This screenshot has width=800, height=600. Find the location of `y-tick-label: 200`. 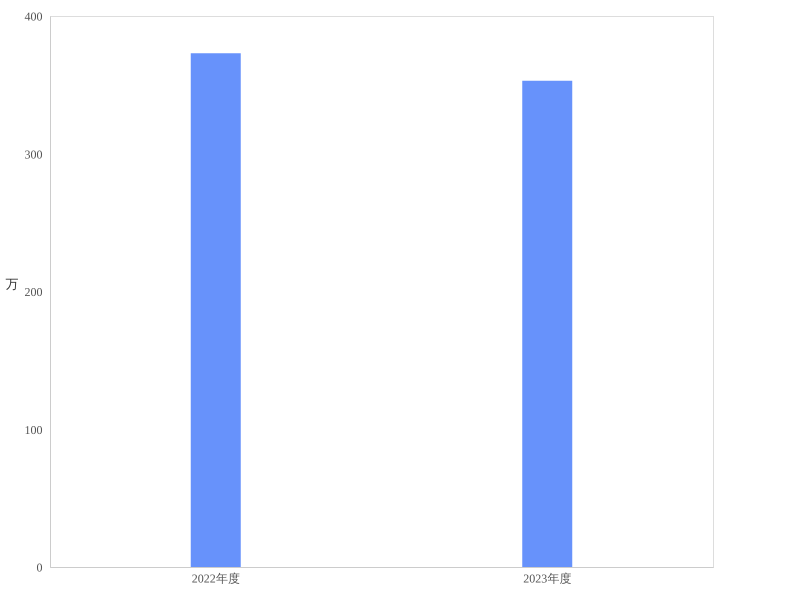

y-tick-label: 200 is located at coordinates (33, 292).